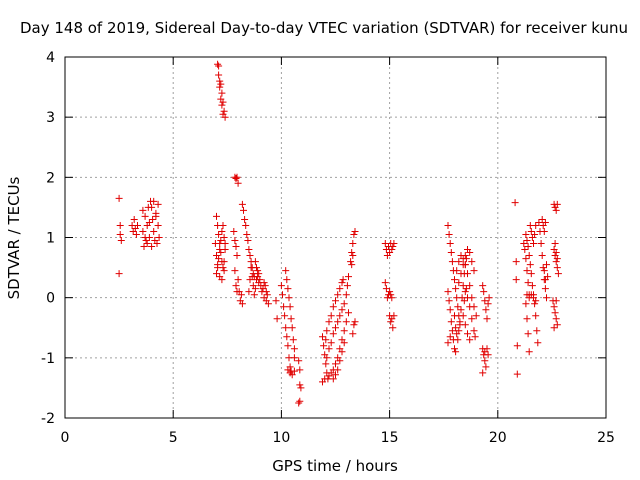  What do you see at coordinates (281, 438) in the screenshot?
I see `x-tick-label: 10` at bounding box center [281, 438].